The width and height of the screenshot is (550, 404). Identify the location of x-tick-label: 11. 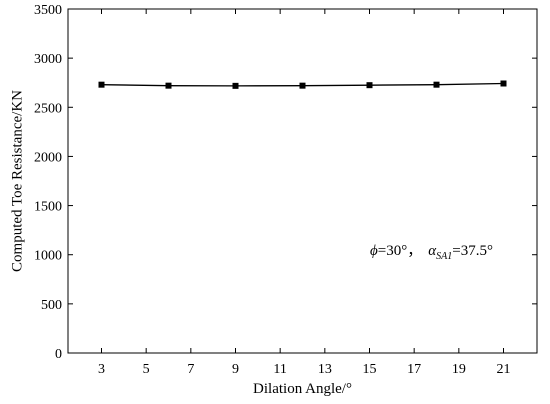
(279, 369).